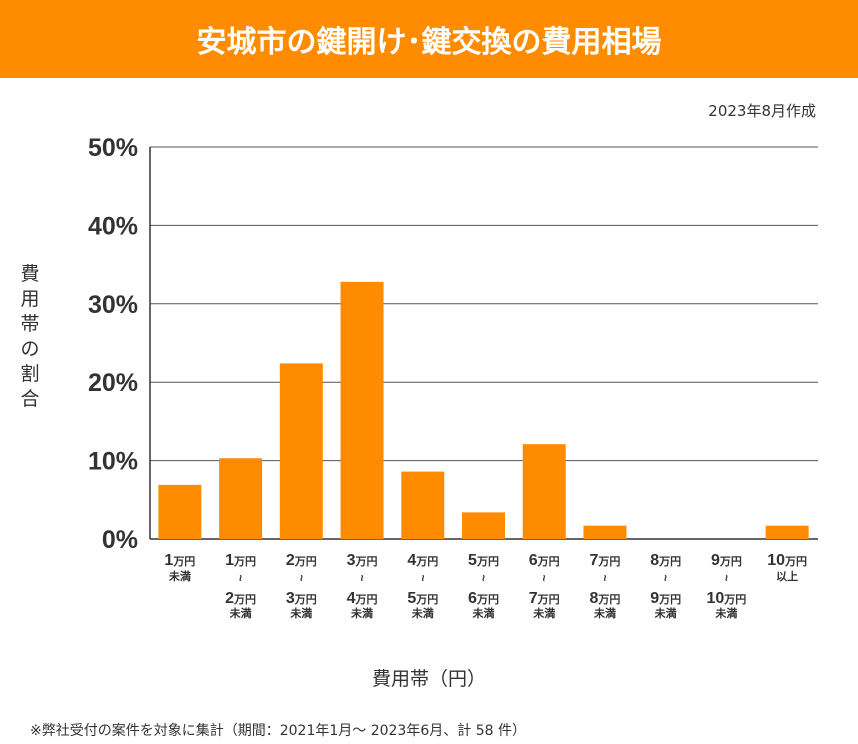 The width and height of the screenshot is (858, 744). Describe the element at coordinates (665, 560) in the screenshot. I see `x-tick-label-from: 8万円` at that location.